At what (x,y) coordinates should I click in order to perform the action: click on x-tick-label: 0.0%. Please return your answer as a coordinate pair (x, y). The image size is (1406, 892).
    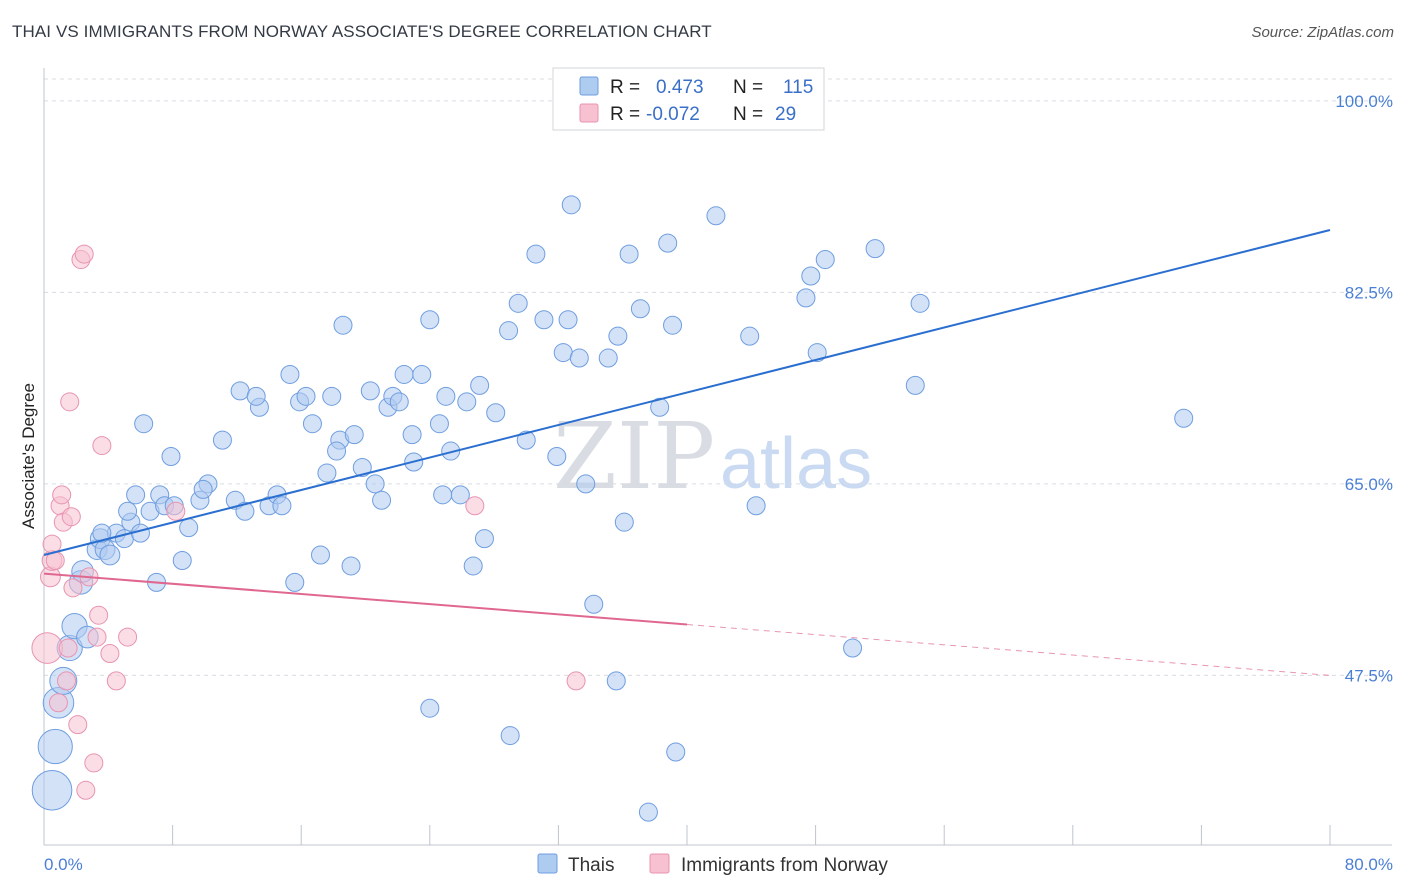
    Looking at the image, I should click on (63, 864).